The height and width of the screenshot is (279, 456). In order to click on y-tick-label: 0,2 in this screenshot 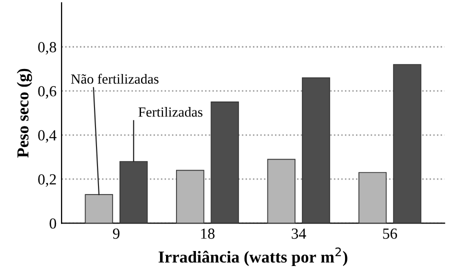, I will do `click(47, 180)`.